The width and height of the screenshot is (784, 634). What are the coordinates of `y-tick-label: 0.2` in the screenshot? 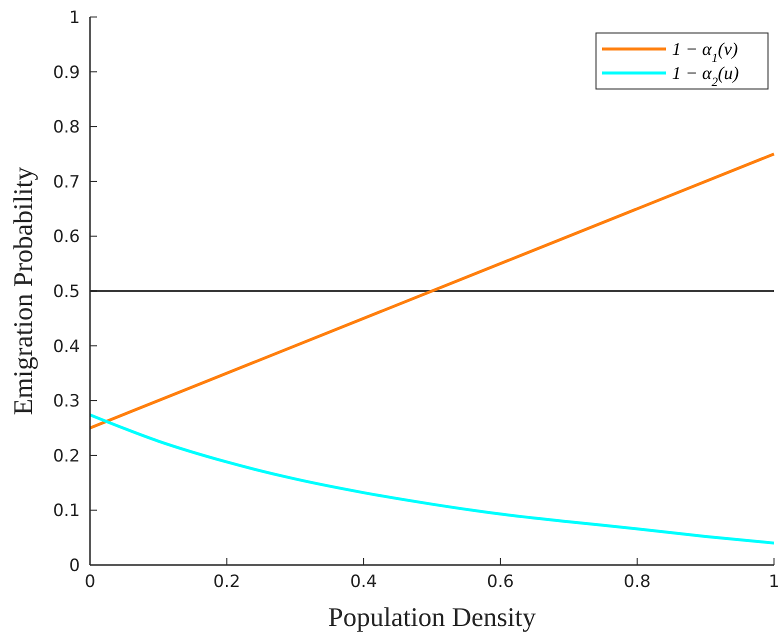 It's located at (66, 456).